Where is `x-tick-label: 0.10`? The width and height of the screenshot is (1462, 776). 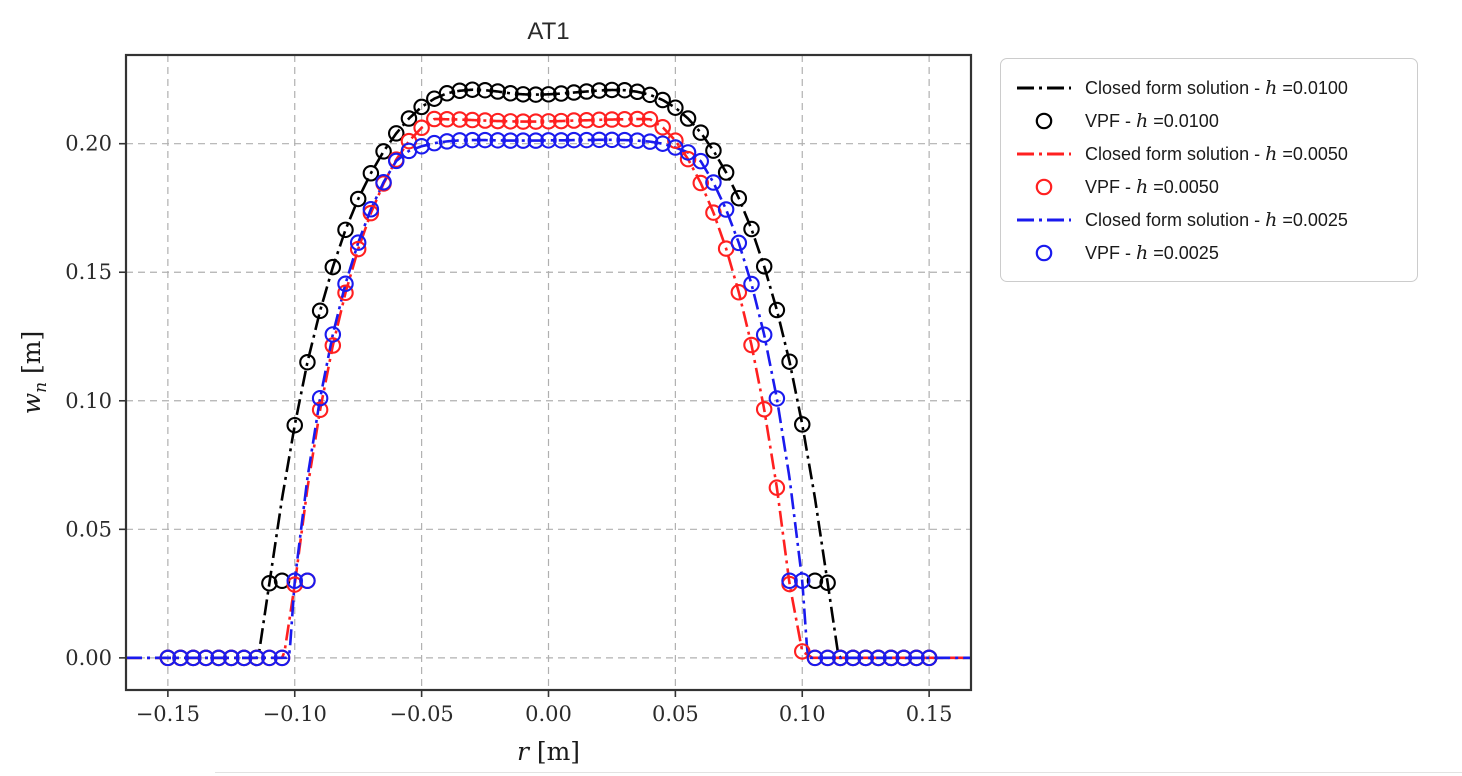
x-tick-label: 0.10 is located at coordinates (802, 714).